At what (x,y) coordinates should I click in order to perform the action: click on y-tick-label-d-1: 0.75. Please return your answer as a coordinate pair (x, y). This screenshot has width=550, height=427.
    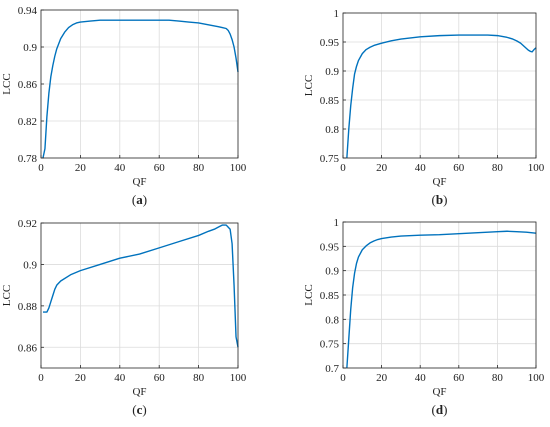
    Looking at the image, I should click on (330, 345).